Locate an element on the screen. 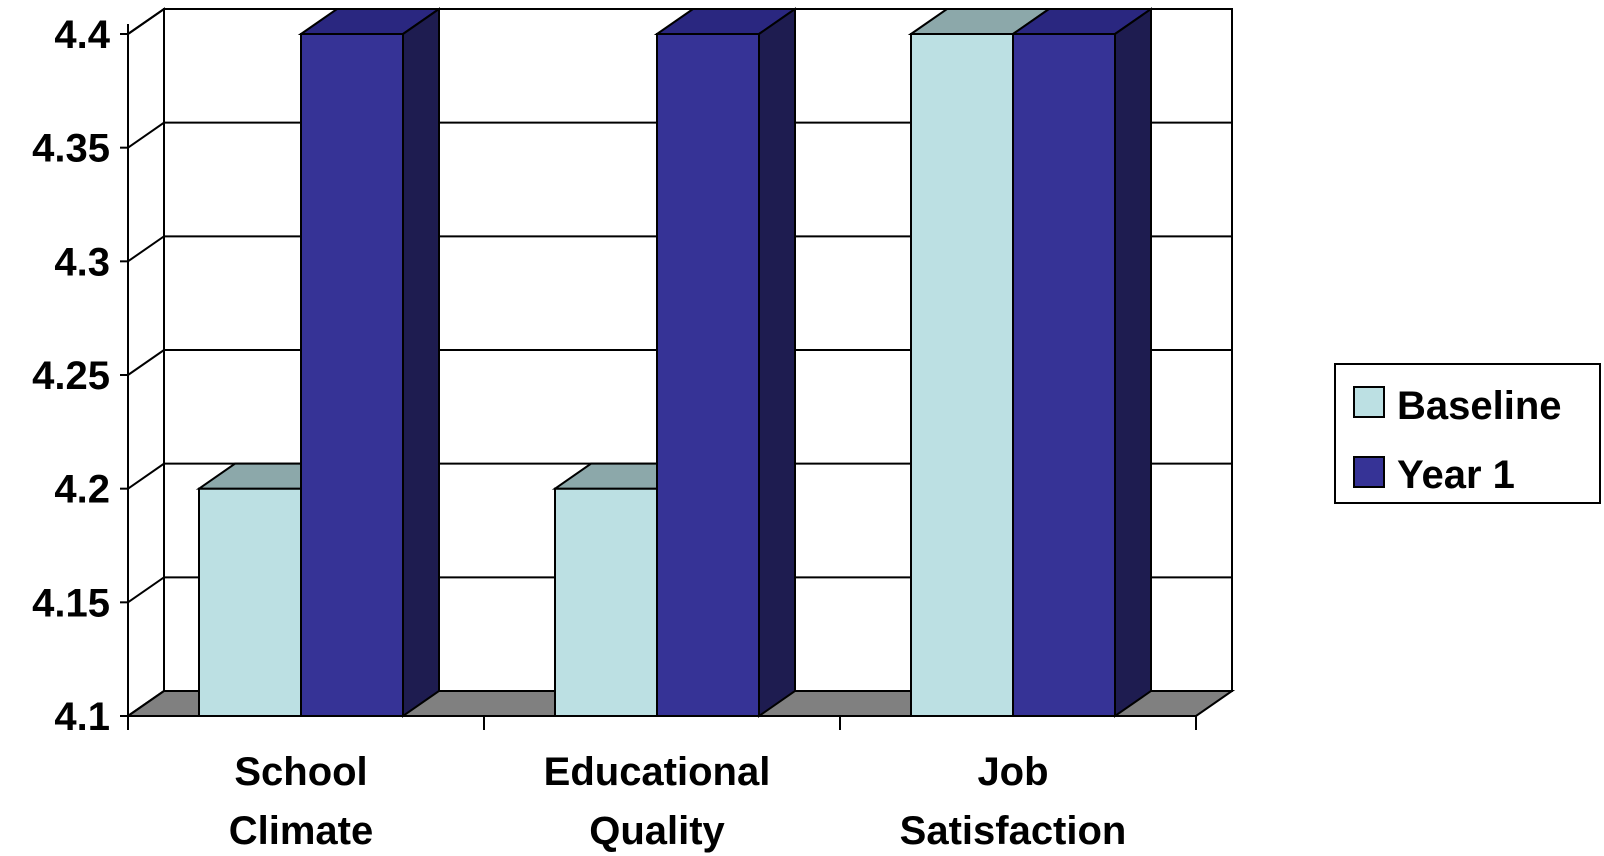 The image size is (1604, 856). x-category-label: Satisfaction is located at coordinates (1013, 831).